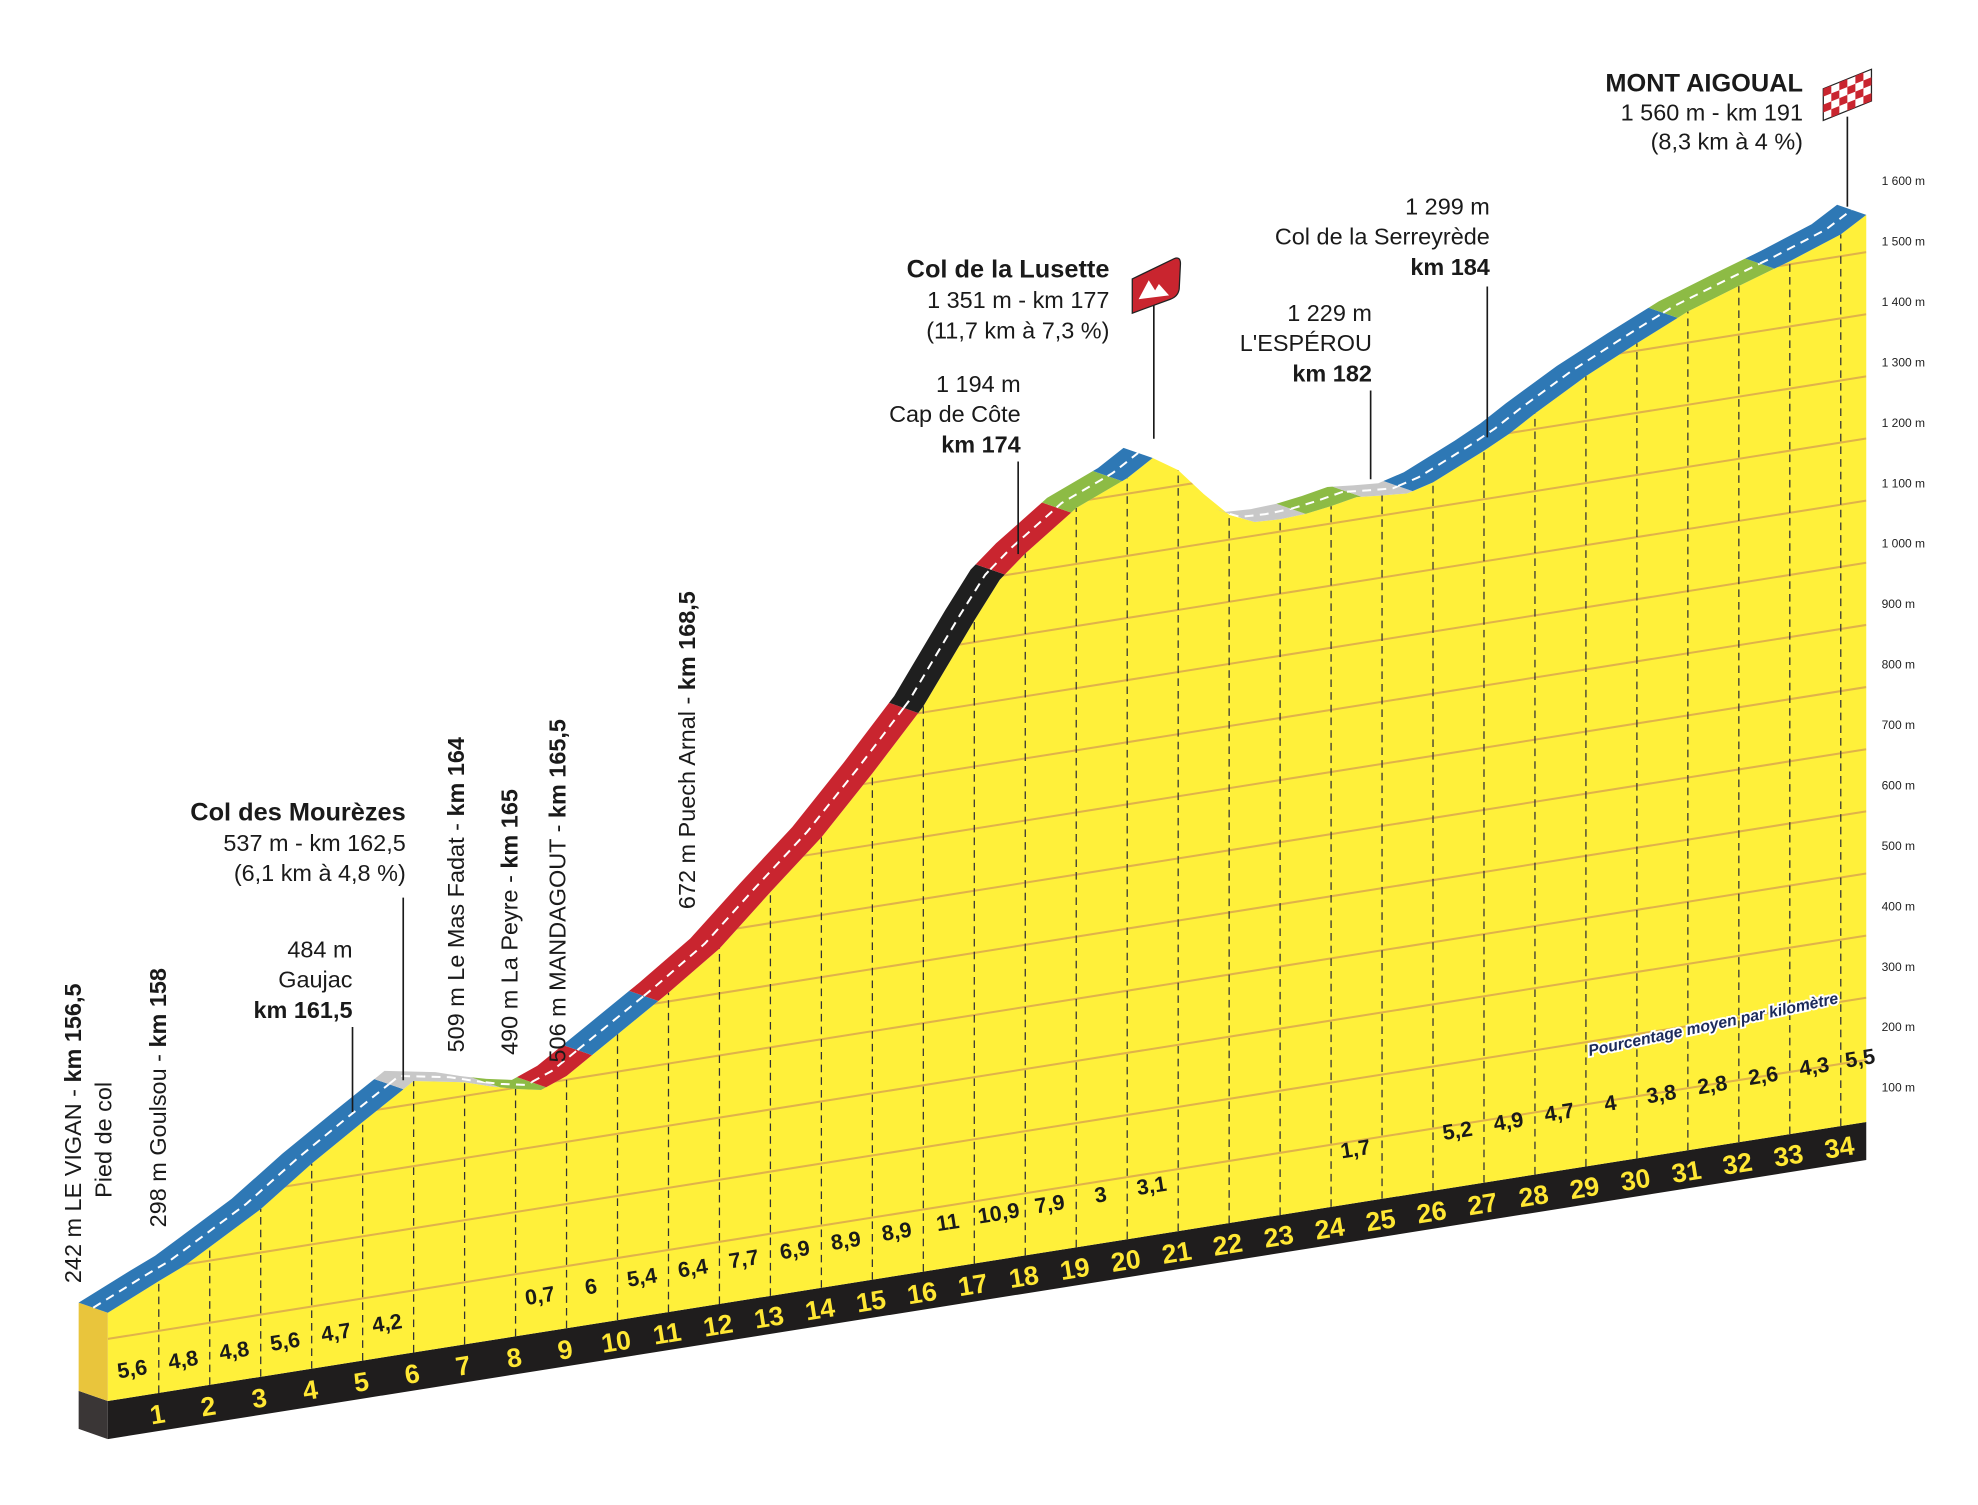 The width and height of the screenshot is (1978, 1505). I want to click on elevation-tick-label: 1 400 m, so click(1903, 302).